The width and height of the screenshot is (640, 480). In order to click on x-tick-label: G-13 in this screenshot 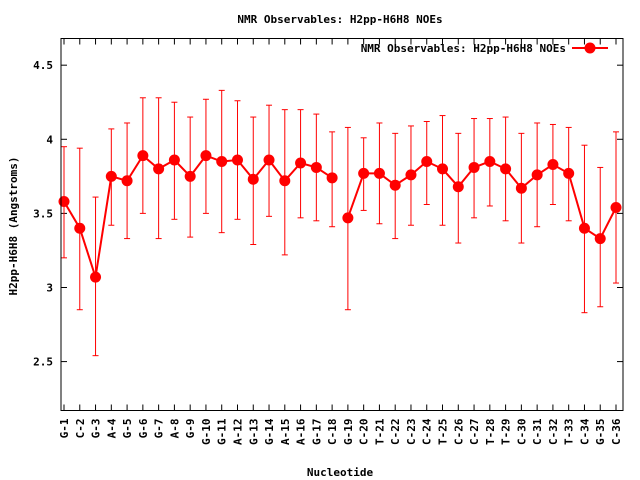, I will do `click(253, 432)`.